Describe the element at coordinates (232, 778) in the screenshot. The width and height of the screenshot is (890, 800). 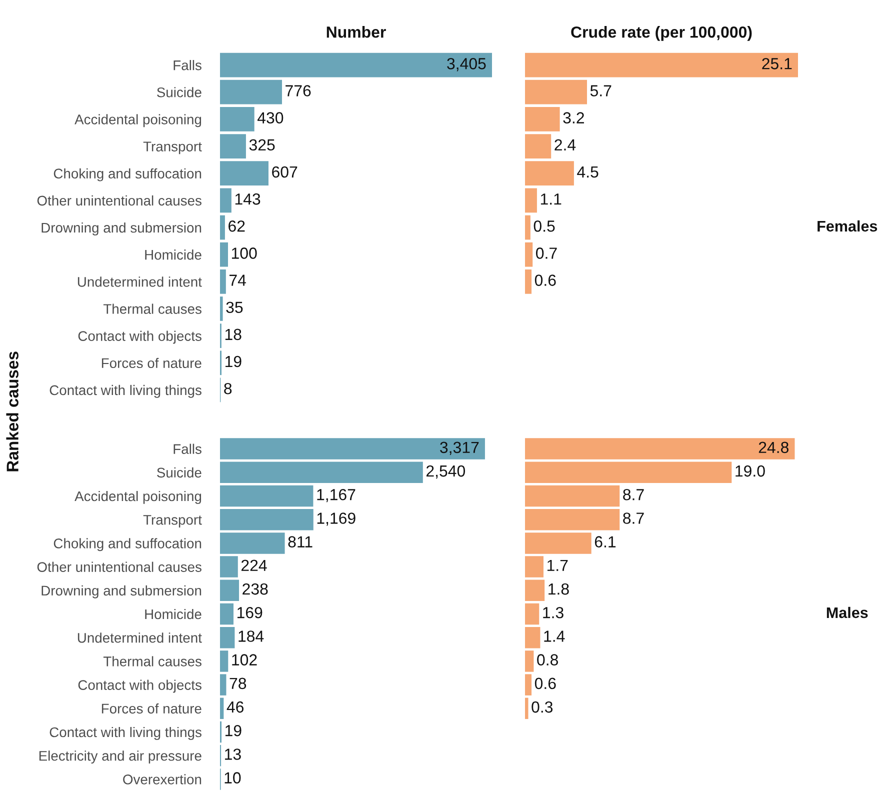
I see `data-label: 10` at that location.